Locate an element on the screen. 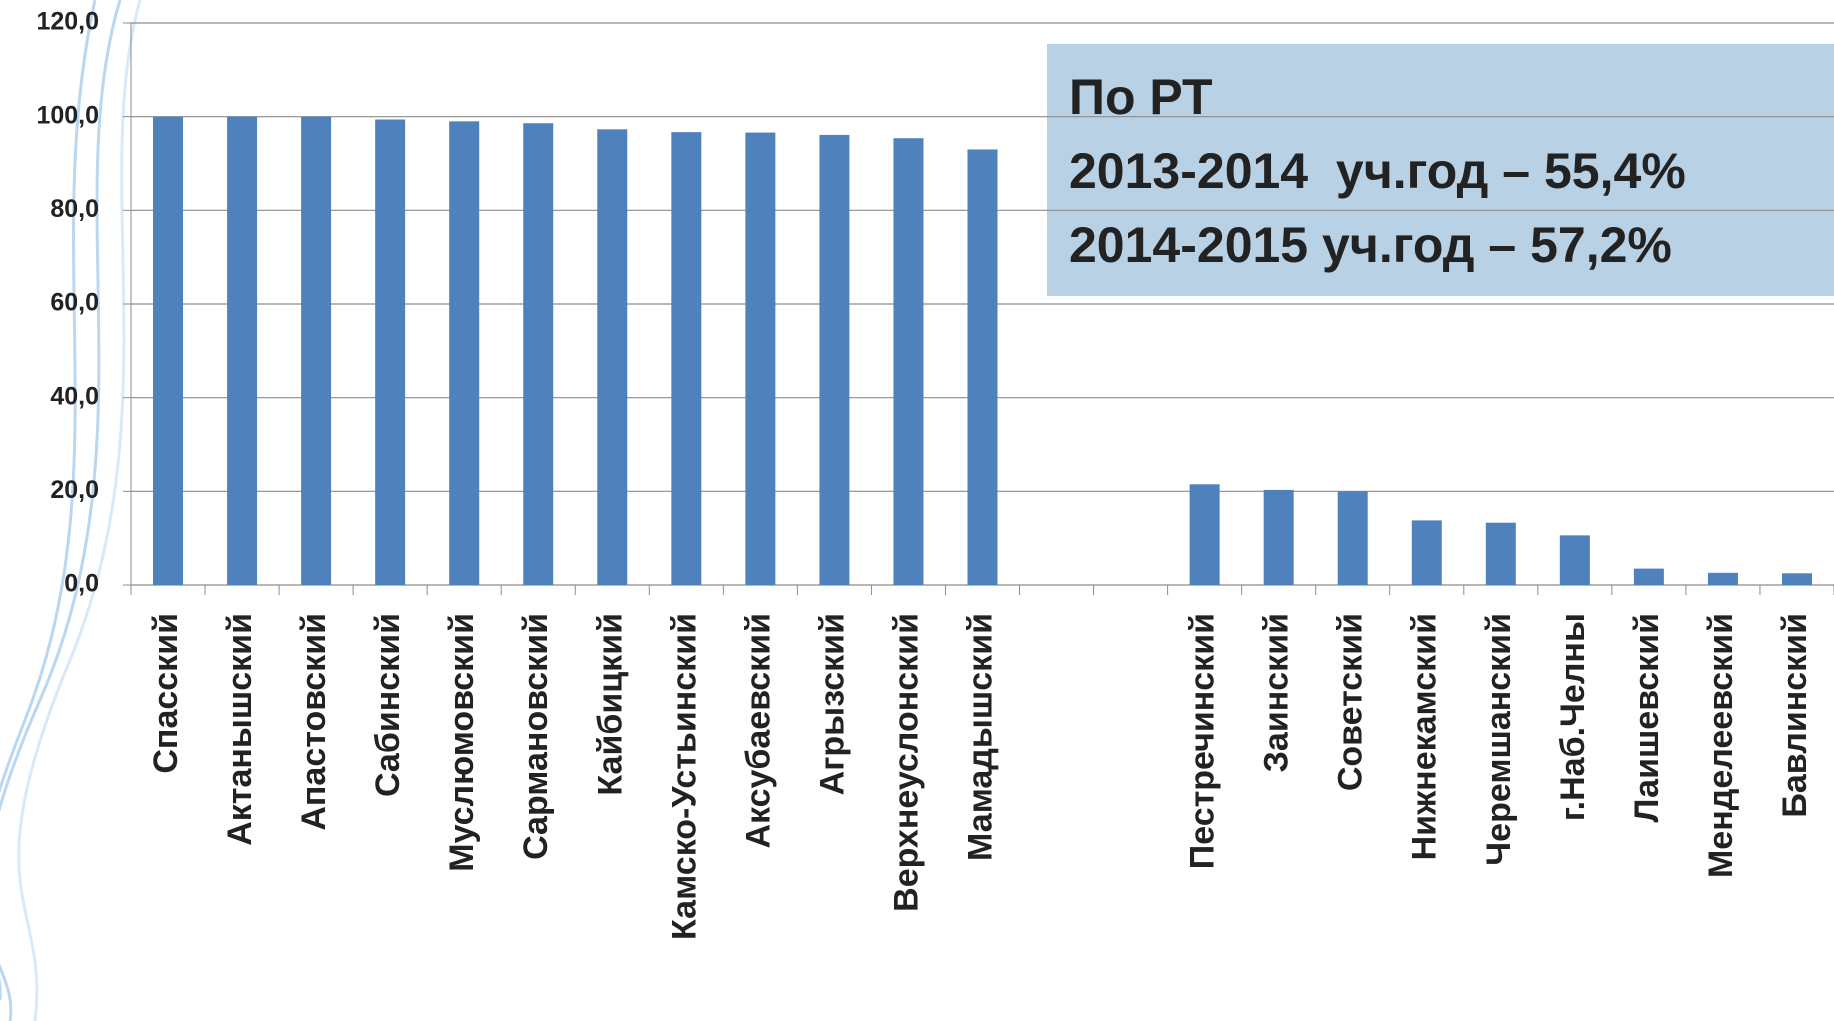 This screenshot has height=1021, width=1834. decoration is located at coordinates (71, 510).